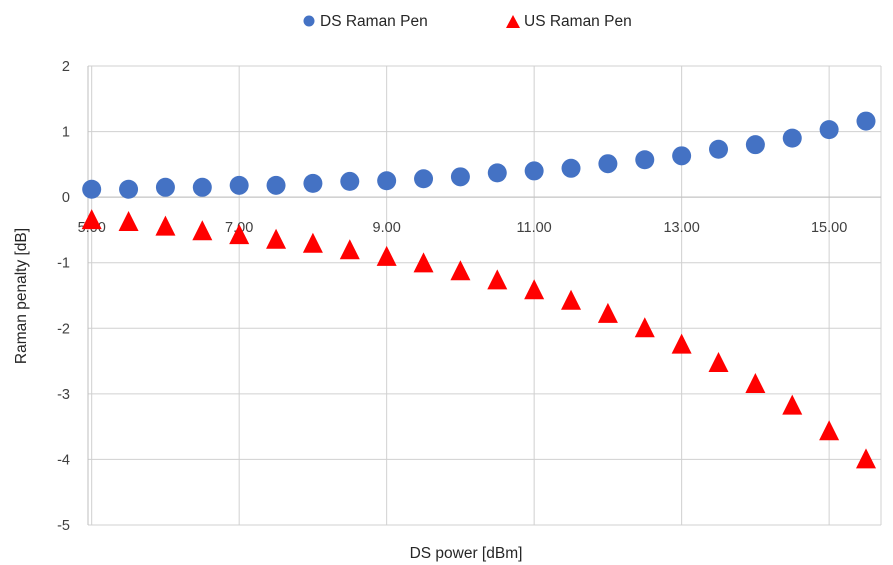  I want to click on x-tick-label: 13.00, so click(681, 228).